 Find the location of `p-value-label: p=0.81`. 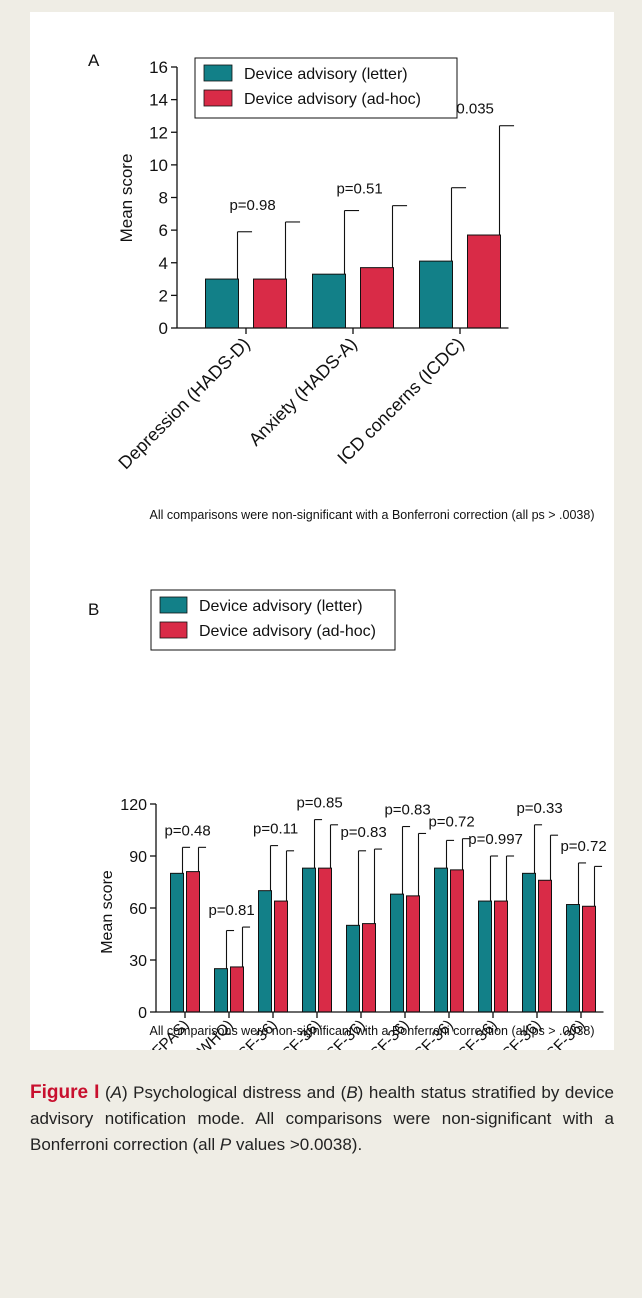

p-value-label: p=0.81 is located at coordinates (231, 910).